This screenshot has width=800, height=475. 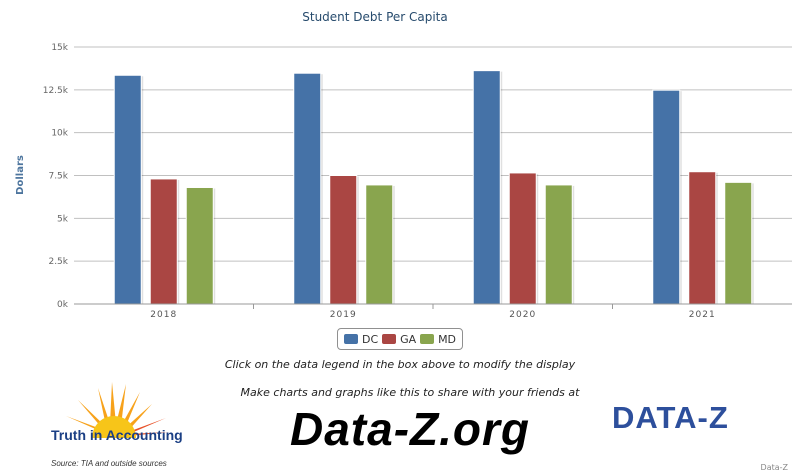 What do you see at coordinates (486, 187) in the screenshot?
I see `bar-dc-2020` at bounding box center [486, 187].